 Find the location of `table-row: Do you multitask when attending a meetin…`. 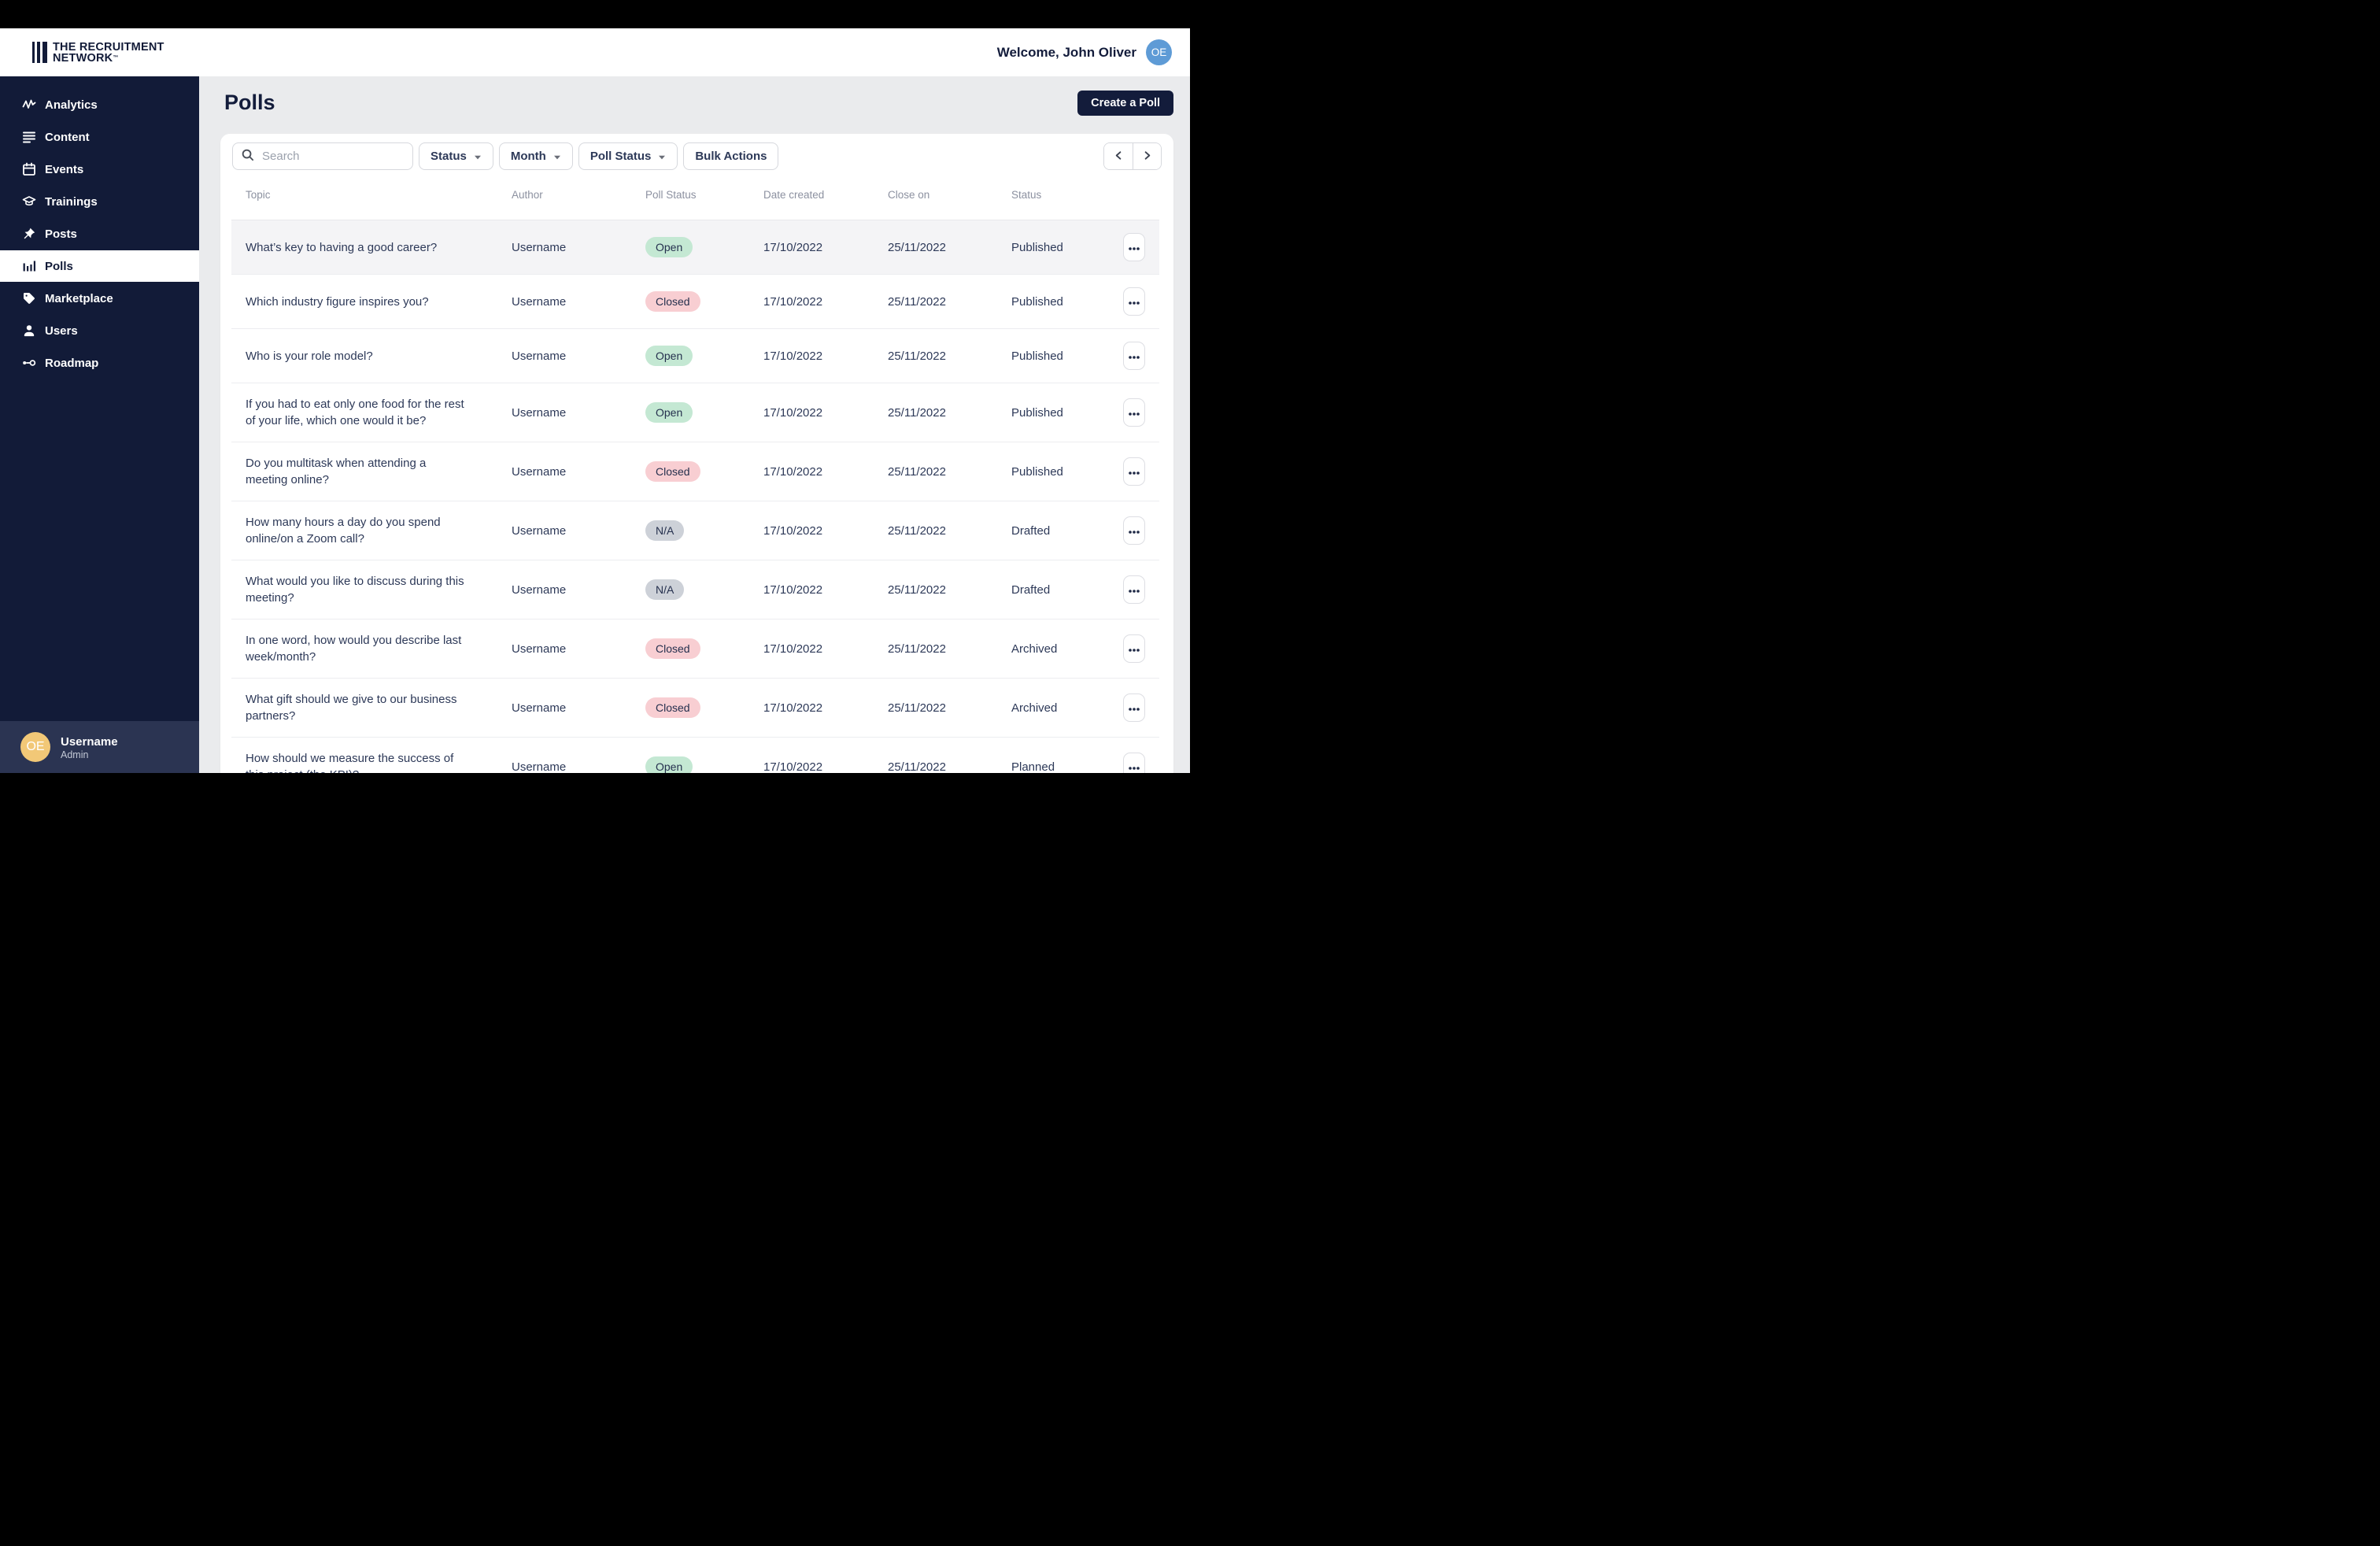

table-row: Do you multitask when attending a meetin… is located at coordinates (695, 472).